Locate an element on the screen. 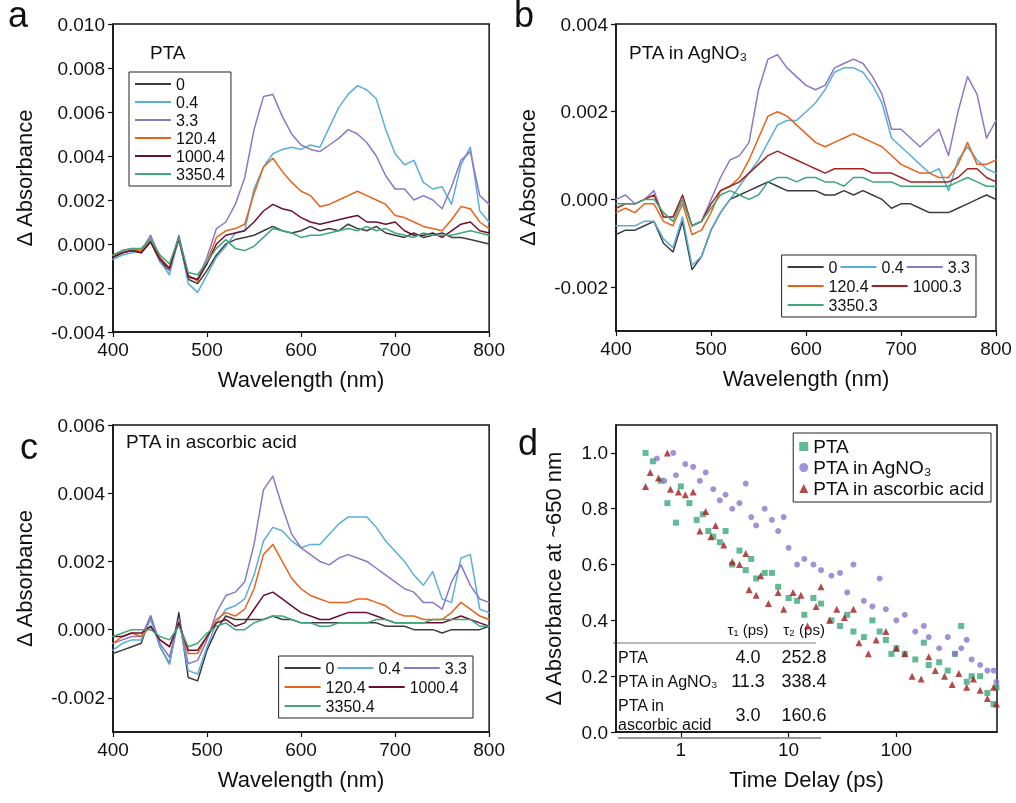 Image resolution: width=1016 pixels, height=803 pixels. legend-label: 3350.3 is located at coordinates (853, 305).